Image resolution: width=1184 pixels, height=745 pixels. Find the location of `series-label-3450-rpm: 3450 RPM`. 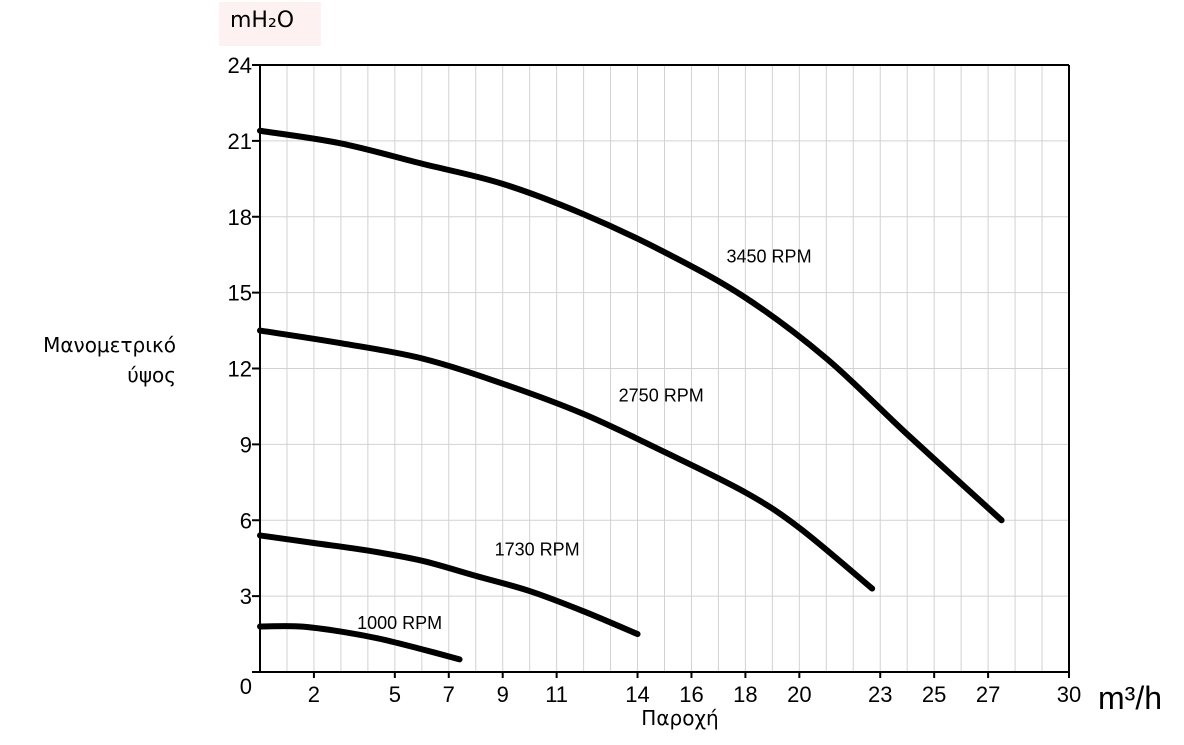

series-label-3450-rpm: 3450 RPM is located at coordinates (769, 256).